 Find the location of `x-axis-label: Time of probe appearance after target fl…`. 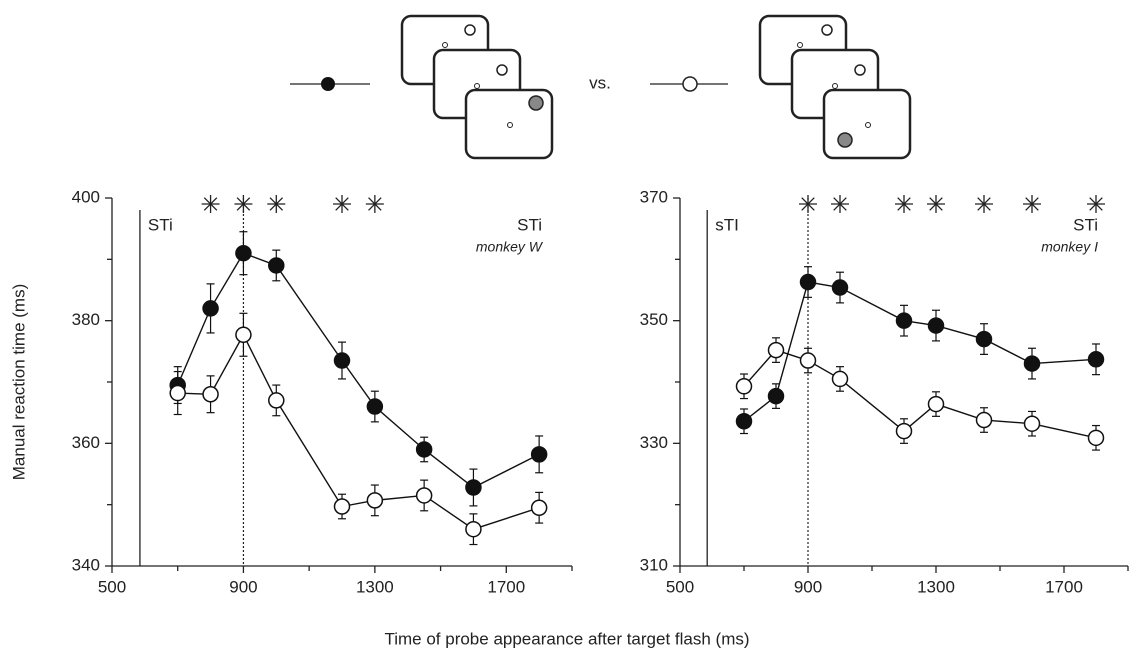

x-axis-label: Time of probe appearance after target fl… is located at coordinates (566, 638).